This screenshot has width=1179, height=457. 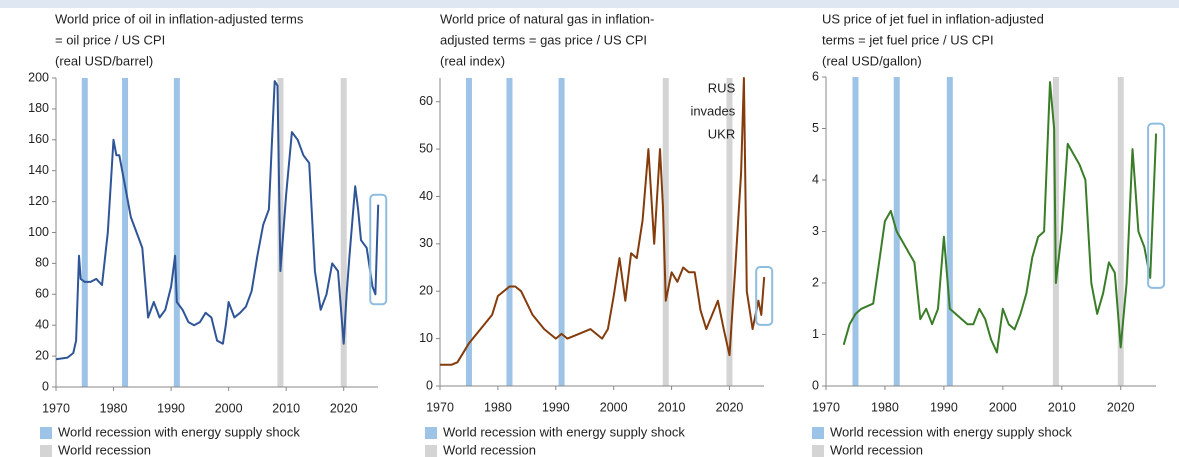 I want to click on chart-title: = oil price / US CPI, so click(x=110, y=39).